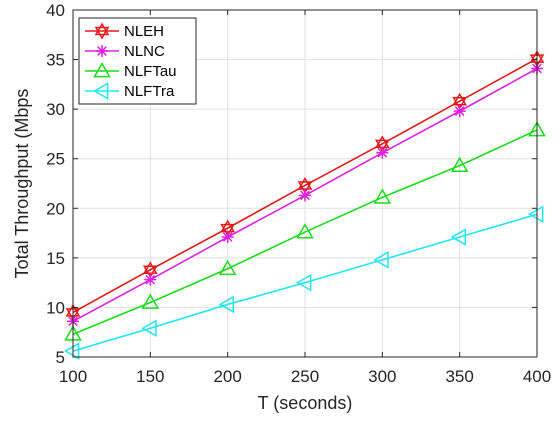 The image size is (560, 421). I want to click on x-tick-label: 200, so click(227, 376).